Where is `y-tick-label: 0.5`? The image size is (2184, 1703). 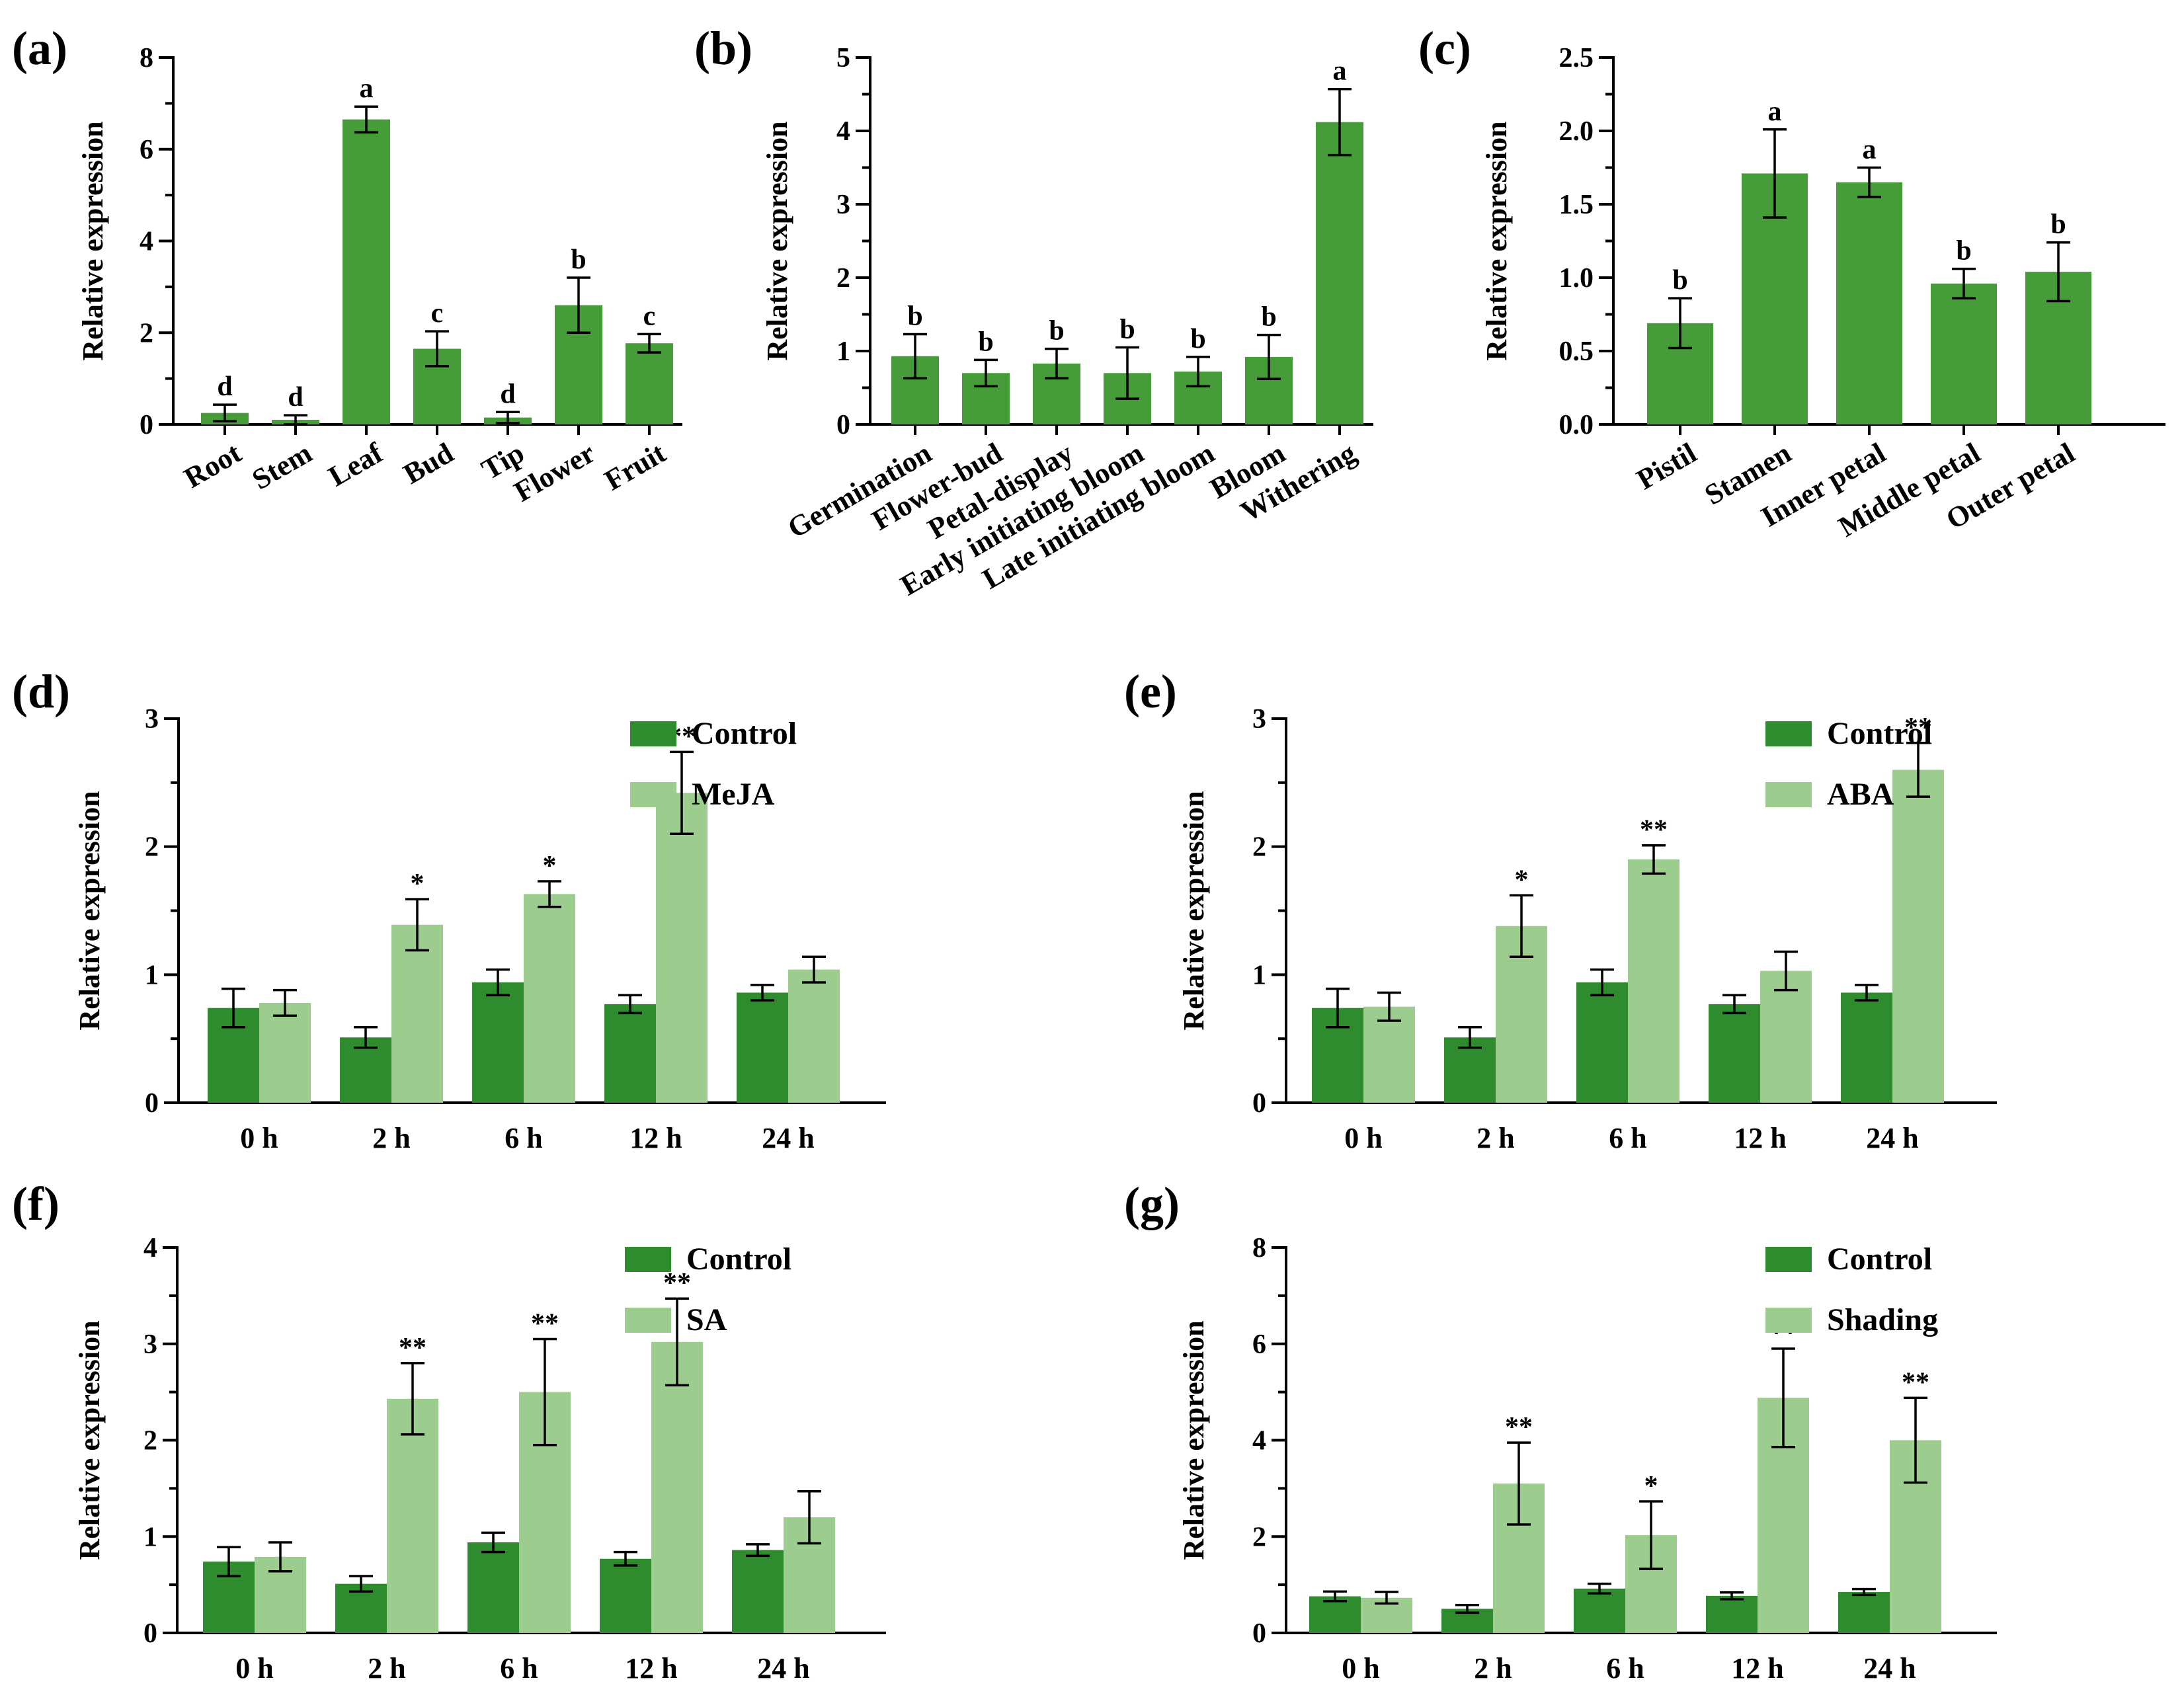
y-tick-label: 0.5 is located at coordinates (1576, 352).